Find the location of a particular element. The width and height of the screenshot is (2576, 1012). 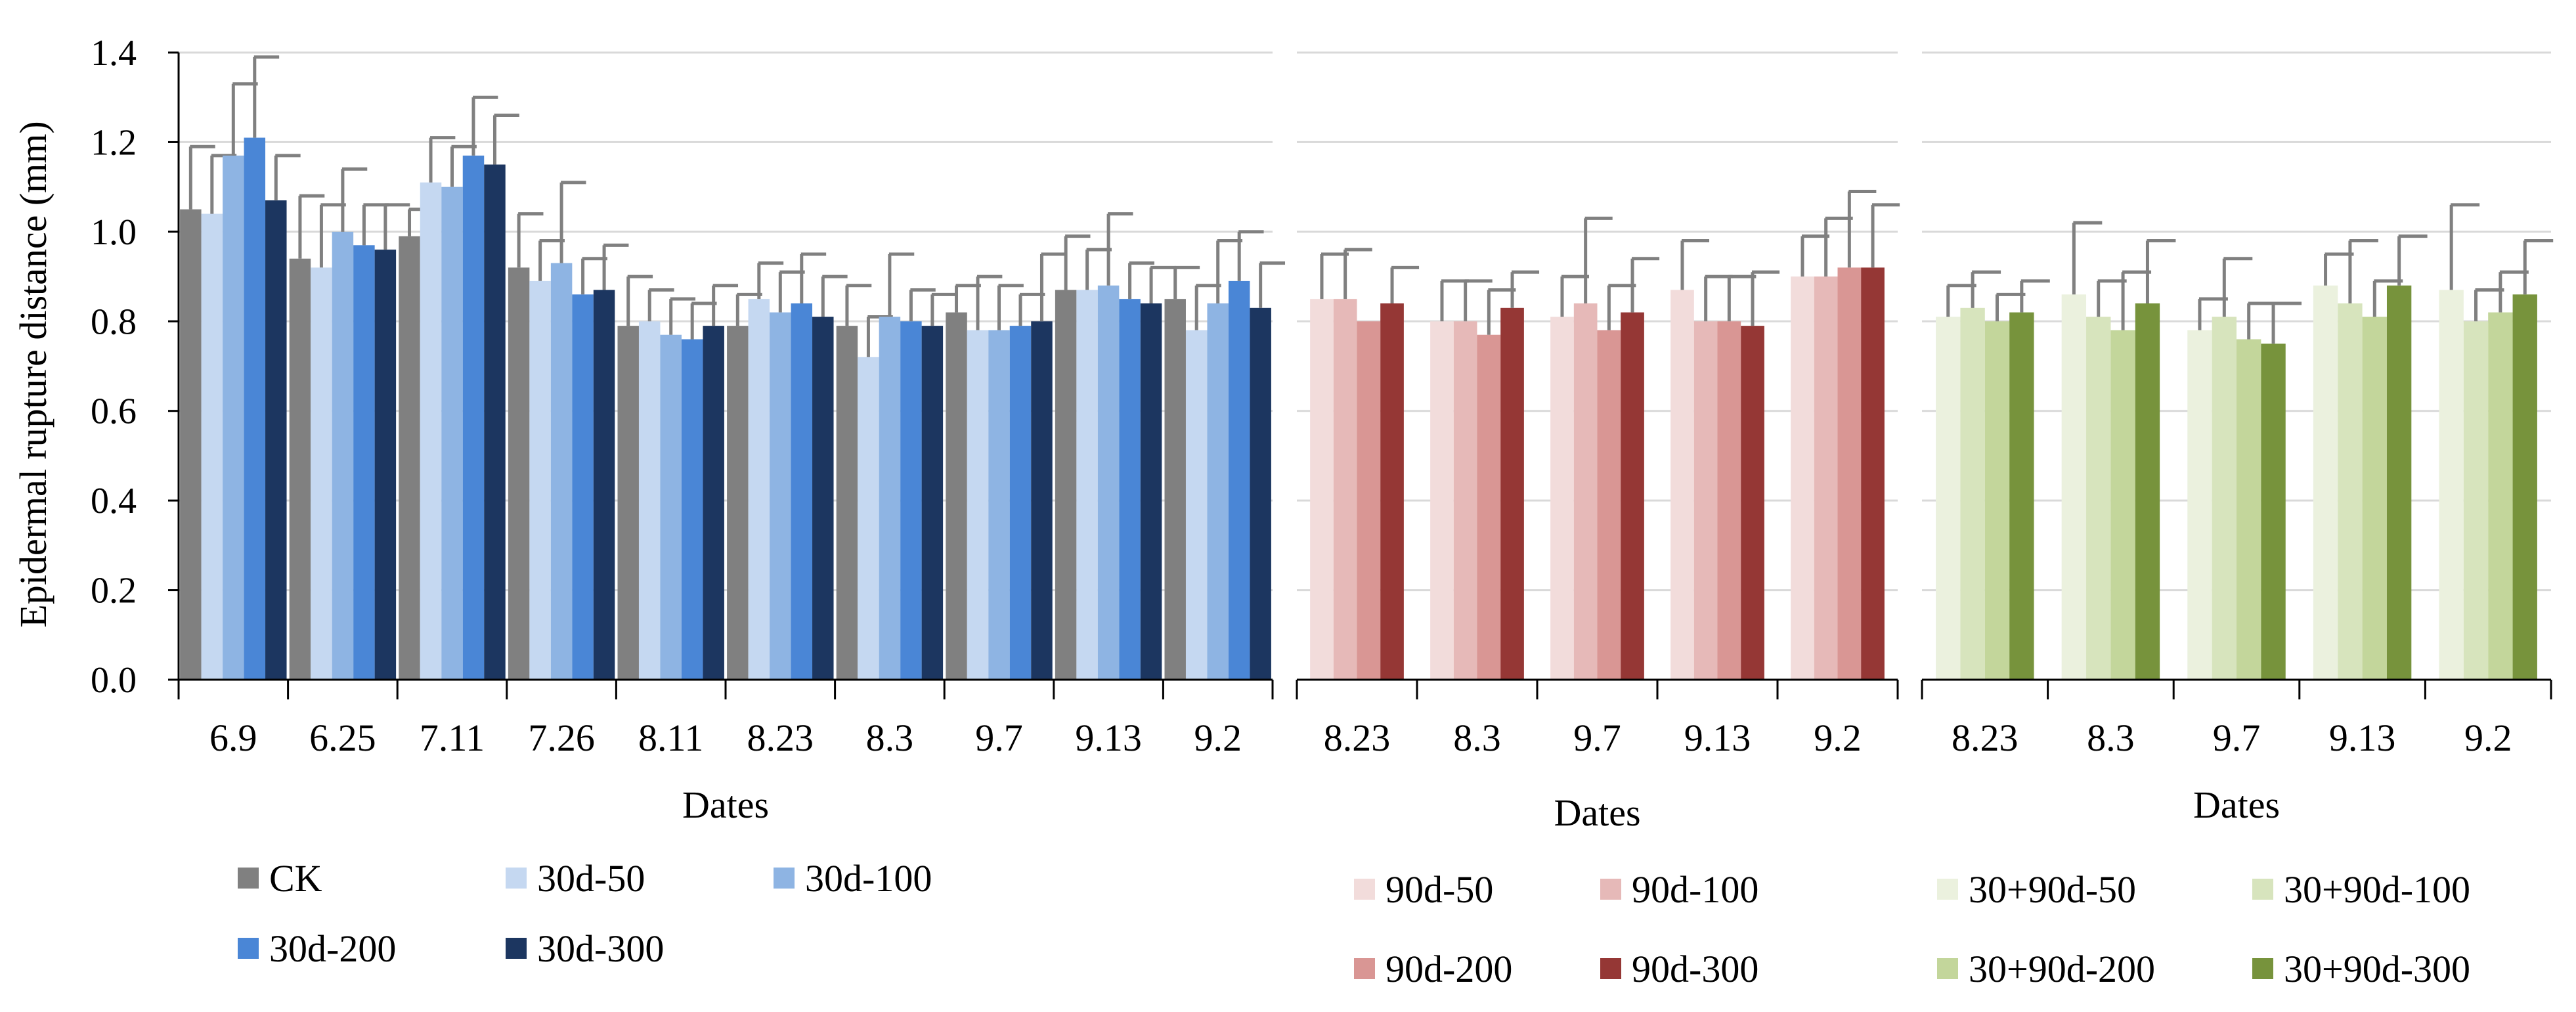

legend-label: CK is located at coordinates (295, 878).